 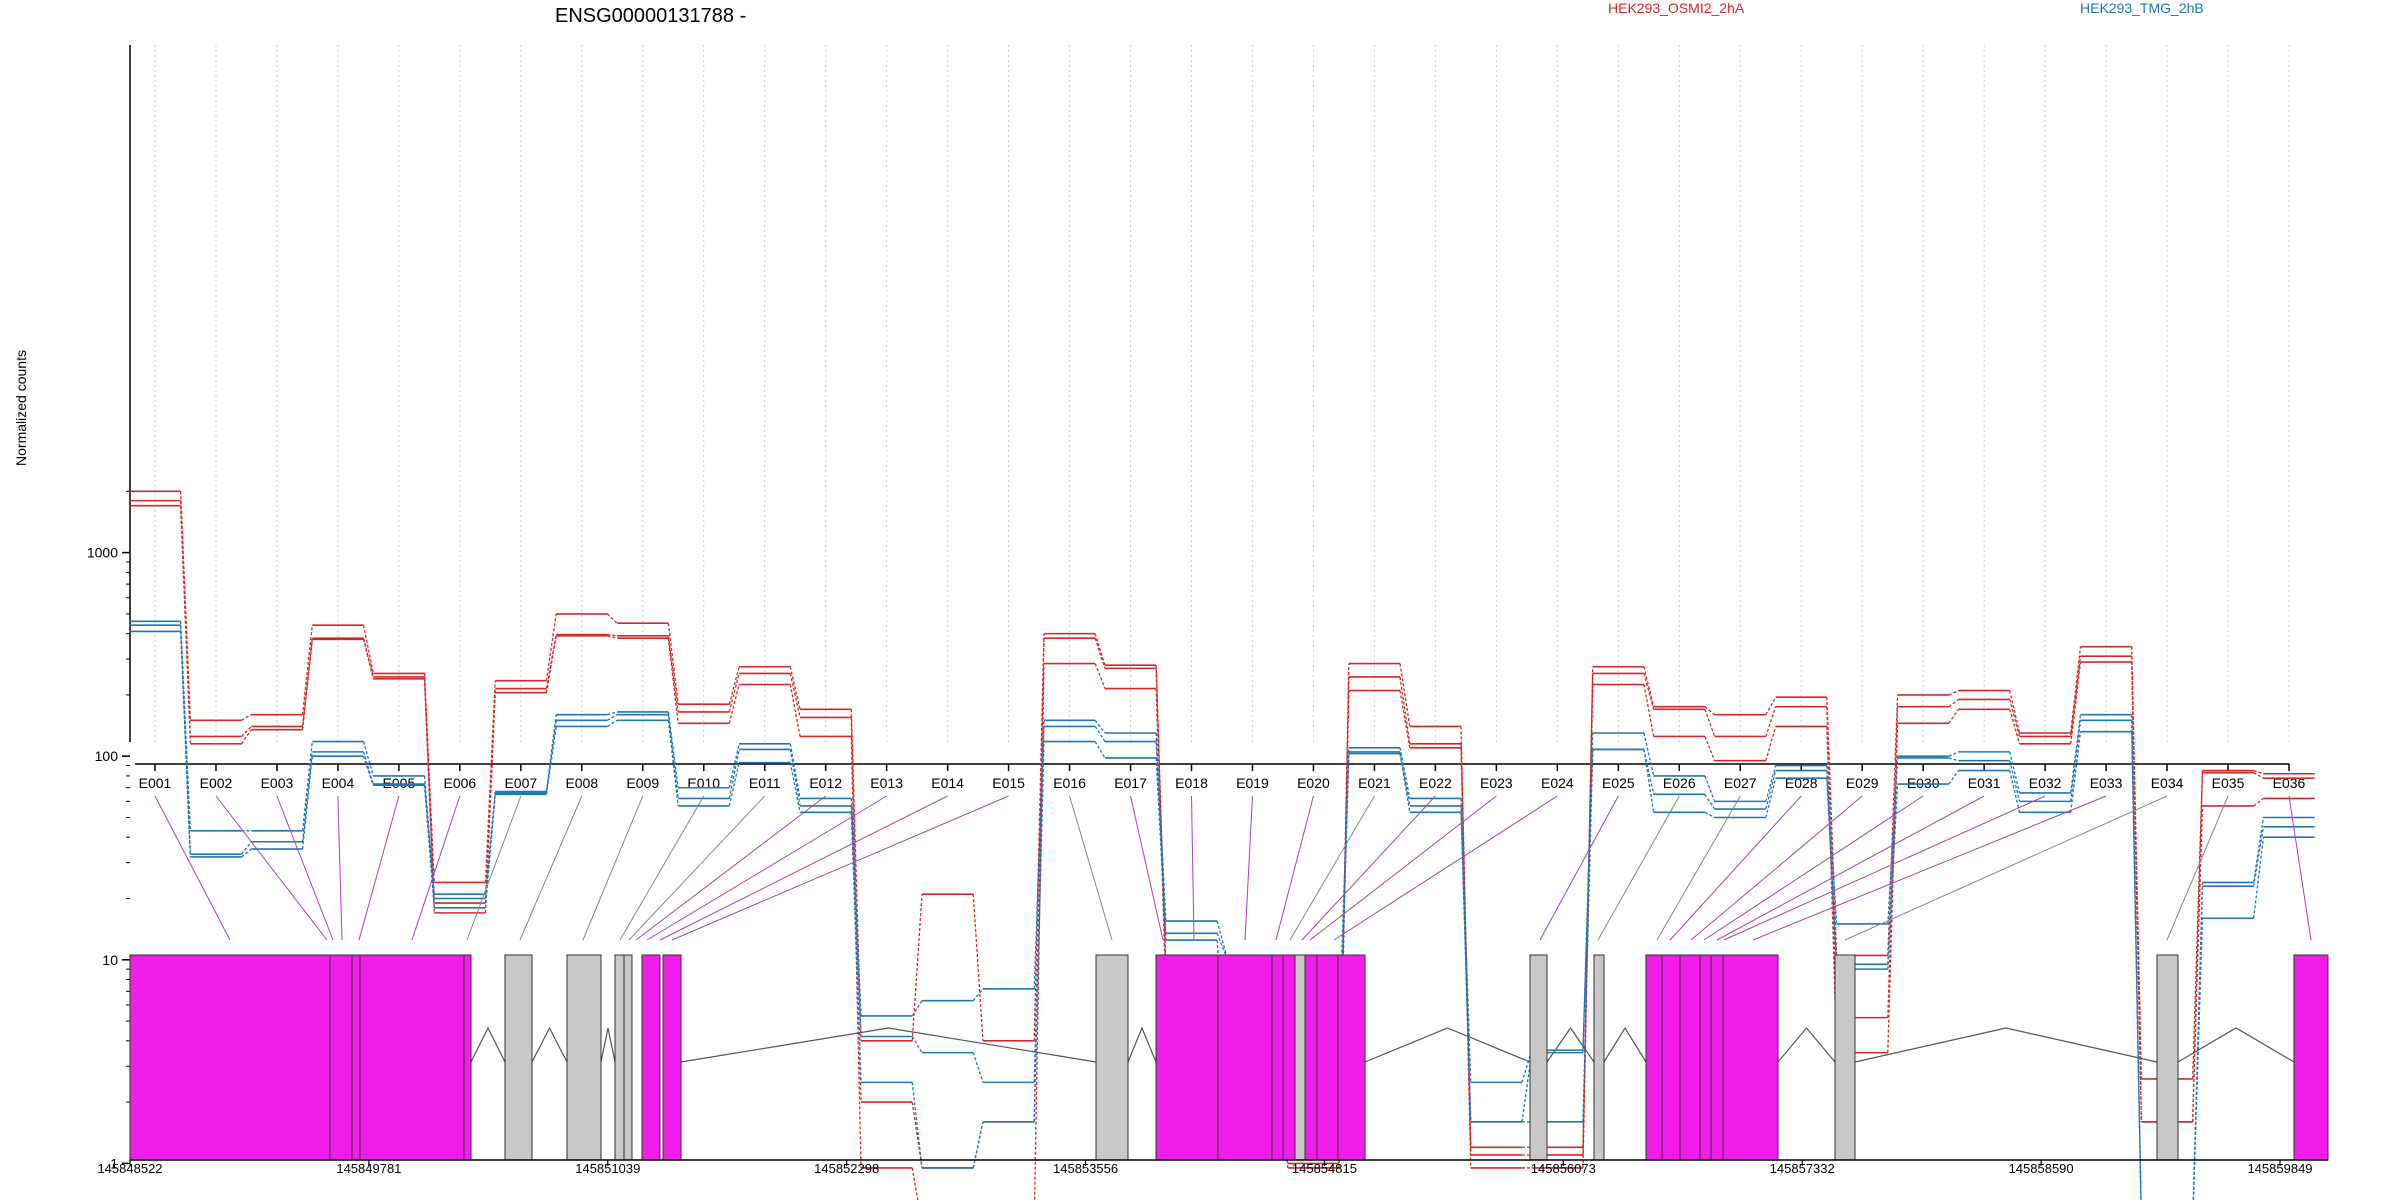 I want to click on y-tick-label: 100, so click(x=107, y=756).